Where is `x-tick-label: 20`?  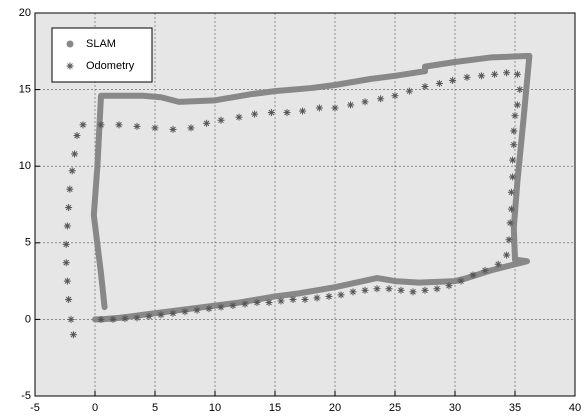
x-tick-label: 20 is located at coordinates (335, 408).